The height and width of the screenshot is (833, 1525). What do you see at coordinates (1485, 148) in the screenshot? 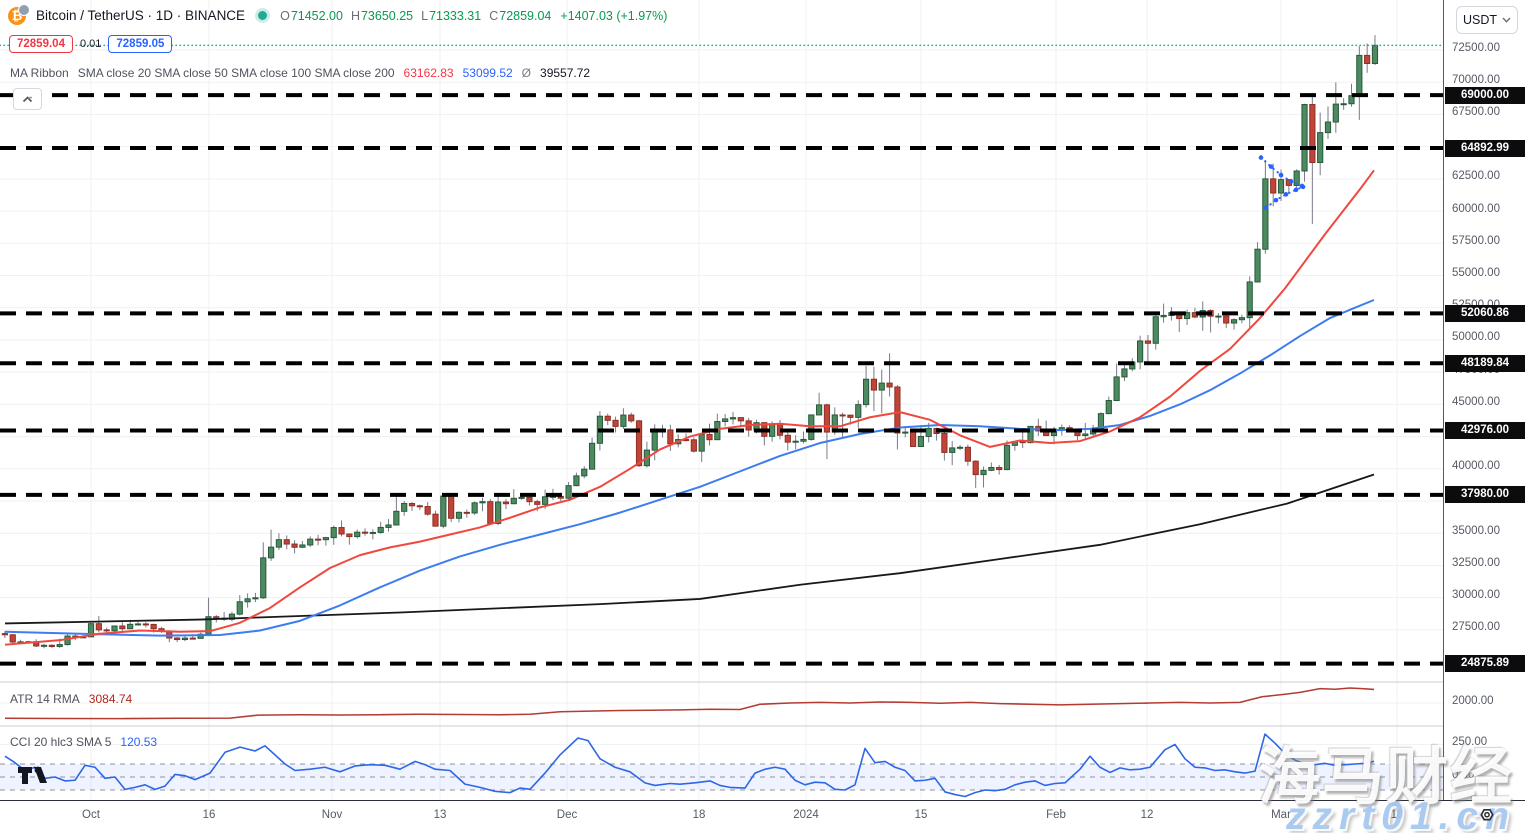
I see `price-level-label: 64892.99` at bounding box center [1485, 148].